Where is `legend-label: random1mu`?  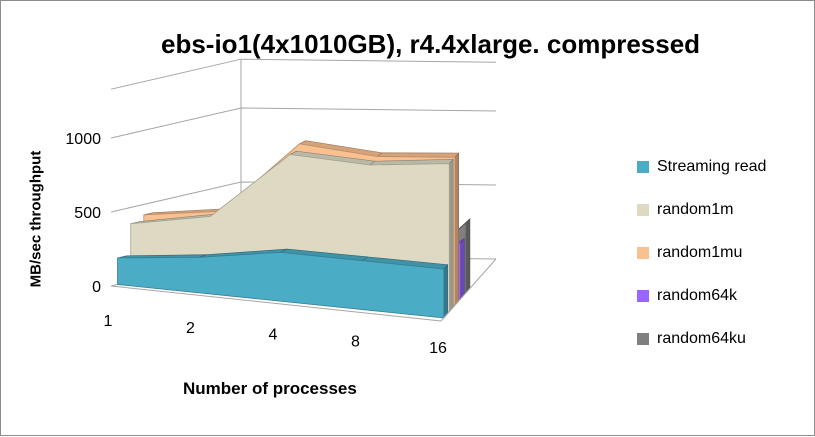
legend-label: random1mu is located at coordinates (699, 253).